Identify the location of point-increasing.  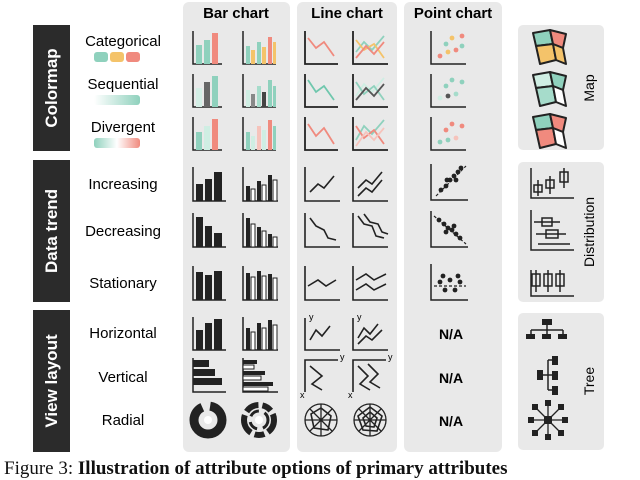
(449, 182).